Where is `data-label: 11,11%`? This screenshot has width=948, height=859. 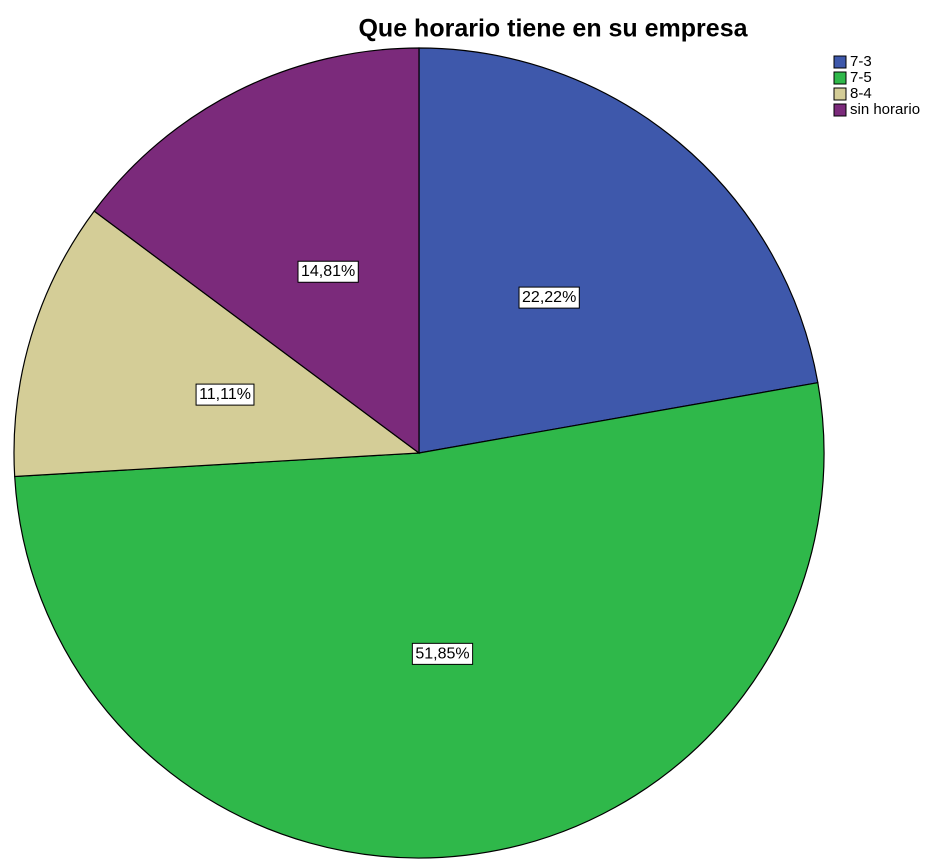
data-label: 11,11% is located at coordinates (225, 394).